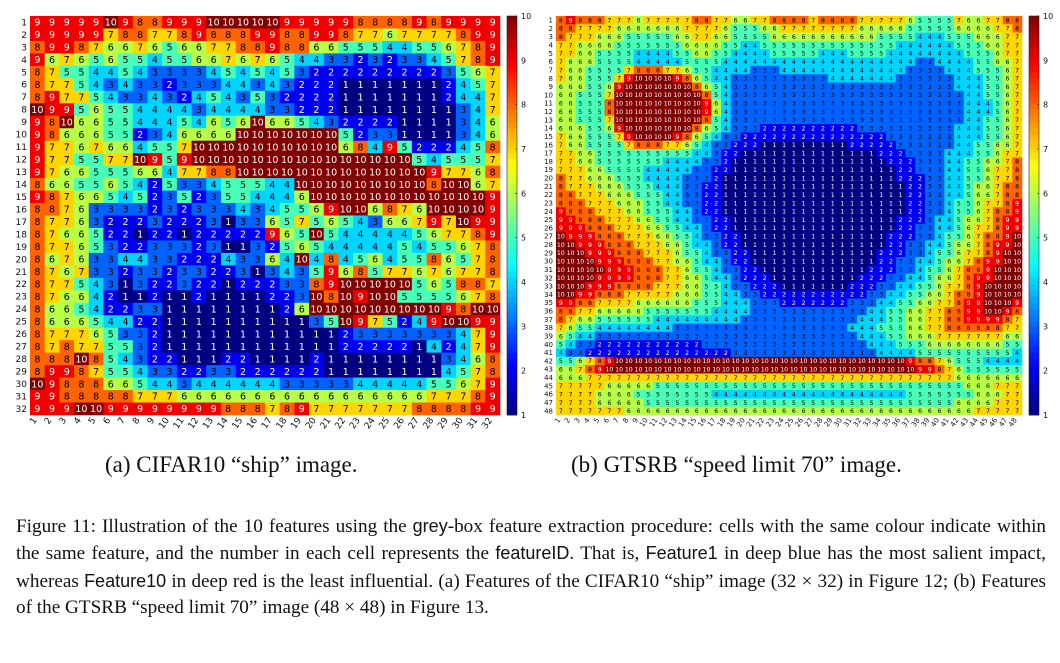 The width and height of the screenshot is (1060, 663). I want to click on x-tick-label: 27, so click(414, 423).